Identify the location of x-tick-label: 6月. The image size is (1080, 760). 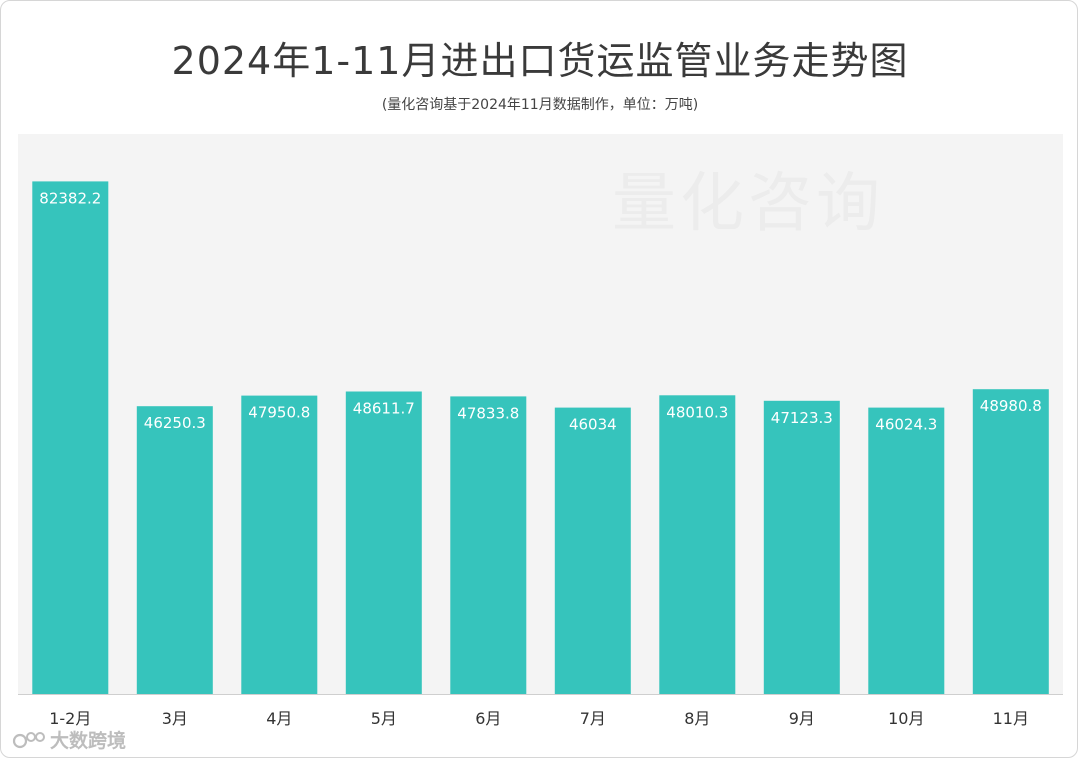
(488, 718).